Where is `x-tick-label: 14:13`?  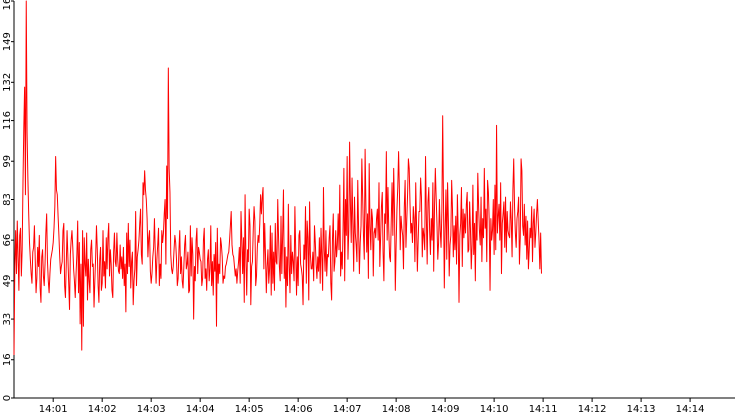 x-tick-label: 14:13 is located at coordinates (641, 409).